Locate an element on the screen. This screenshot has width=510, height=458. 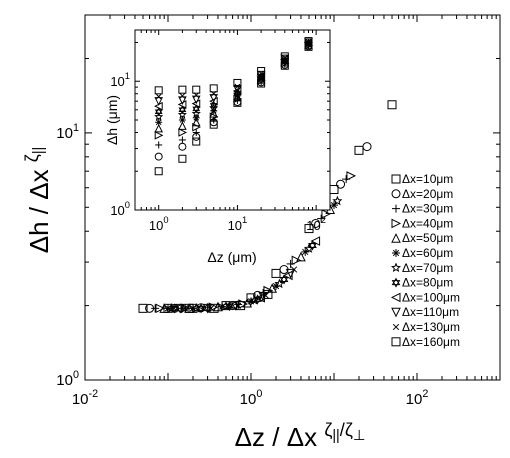
x-tick-label: 10¹ is located at coordinates (238, 224).